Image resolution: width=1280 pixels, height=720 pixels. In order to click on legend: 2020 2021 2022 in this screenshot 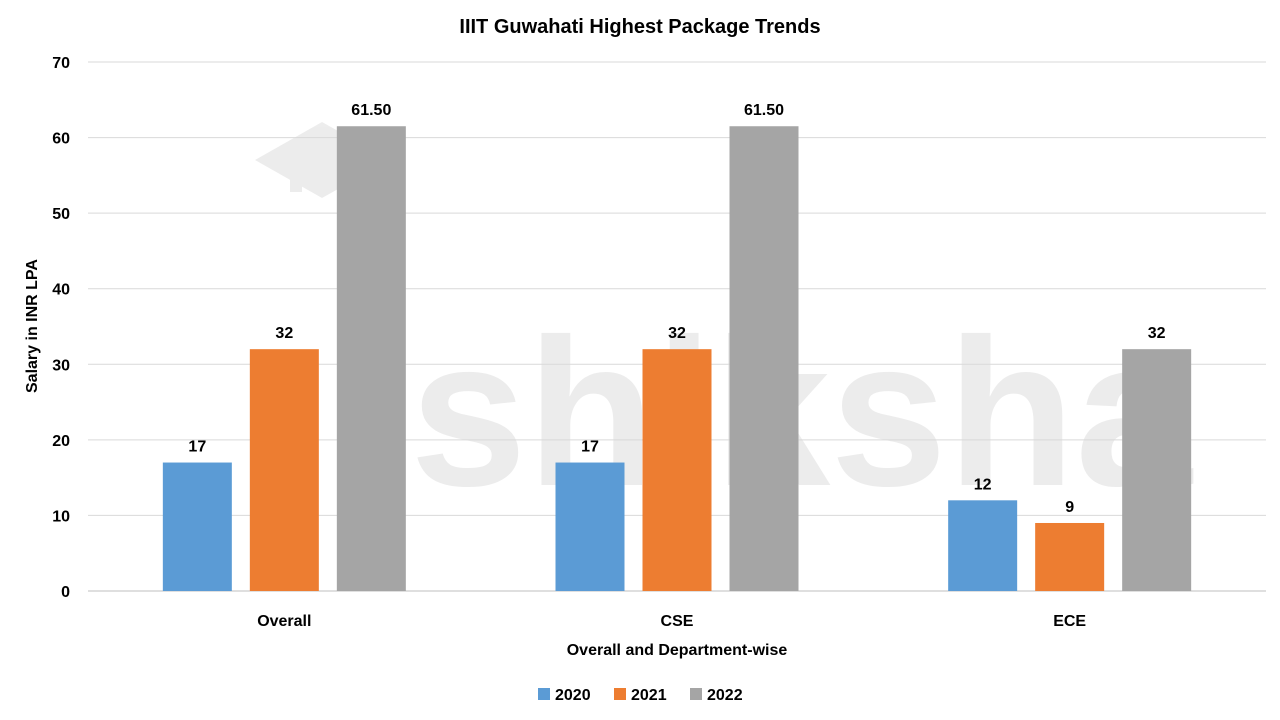, I will do `click(640, 695)`.